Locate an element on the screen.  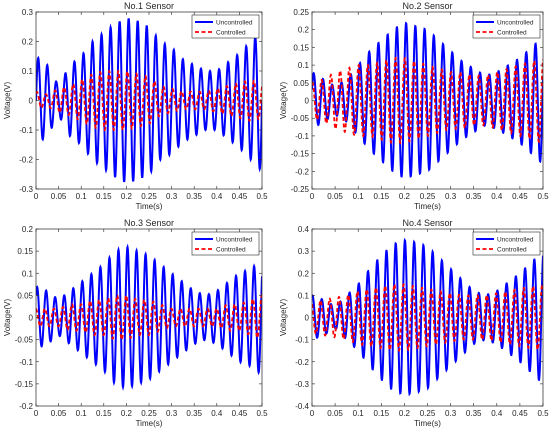
y-tick-label: -0.05 is located at coordinates (300, 118).